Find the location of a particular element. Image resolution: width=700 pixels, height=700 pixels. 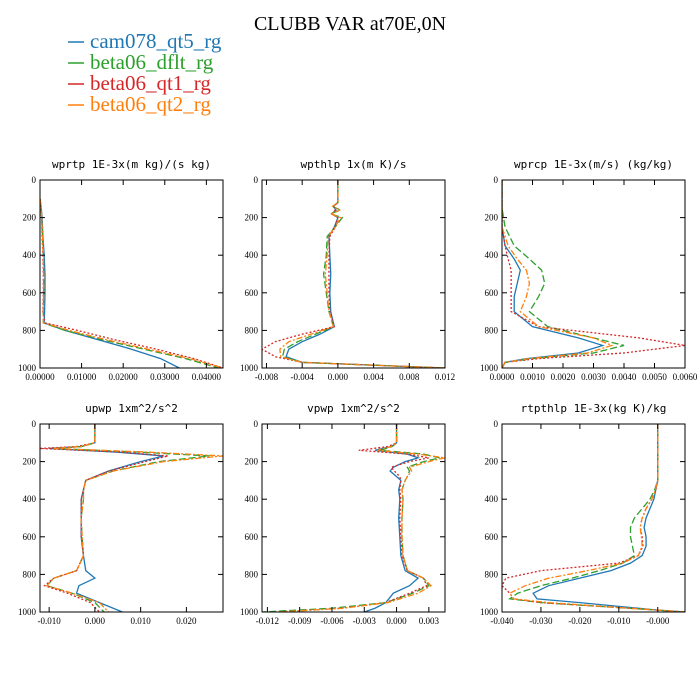

ytick-label-1-1: 200 is located at coordinates (252, 218).